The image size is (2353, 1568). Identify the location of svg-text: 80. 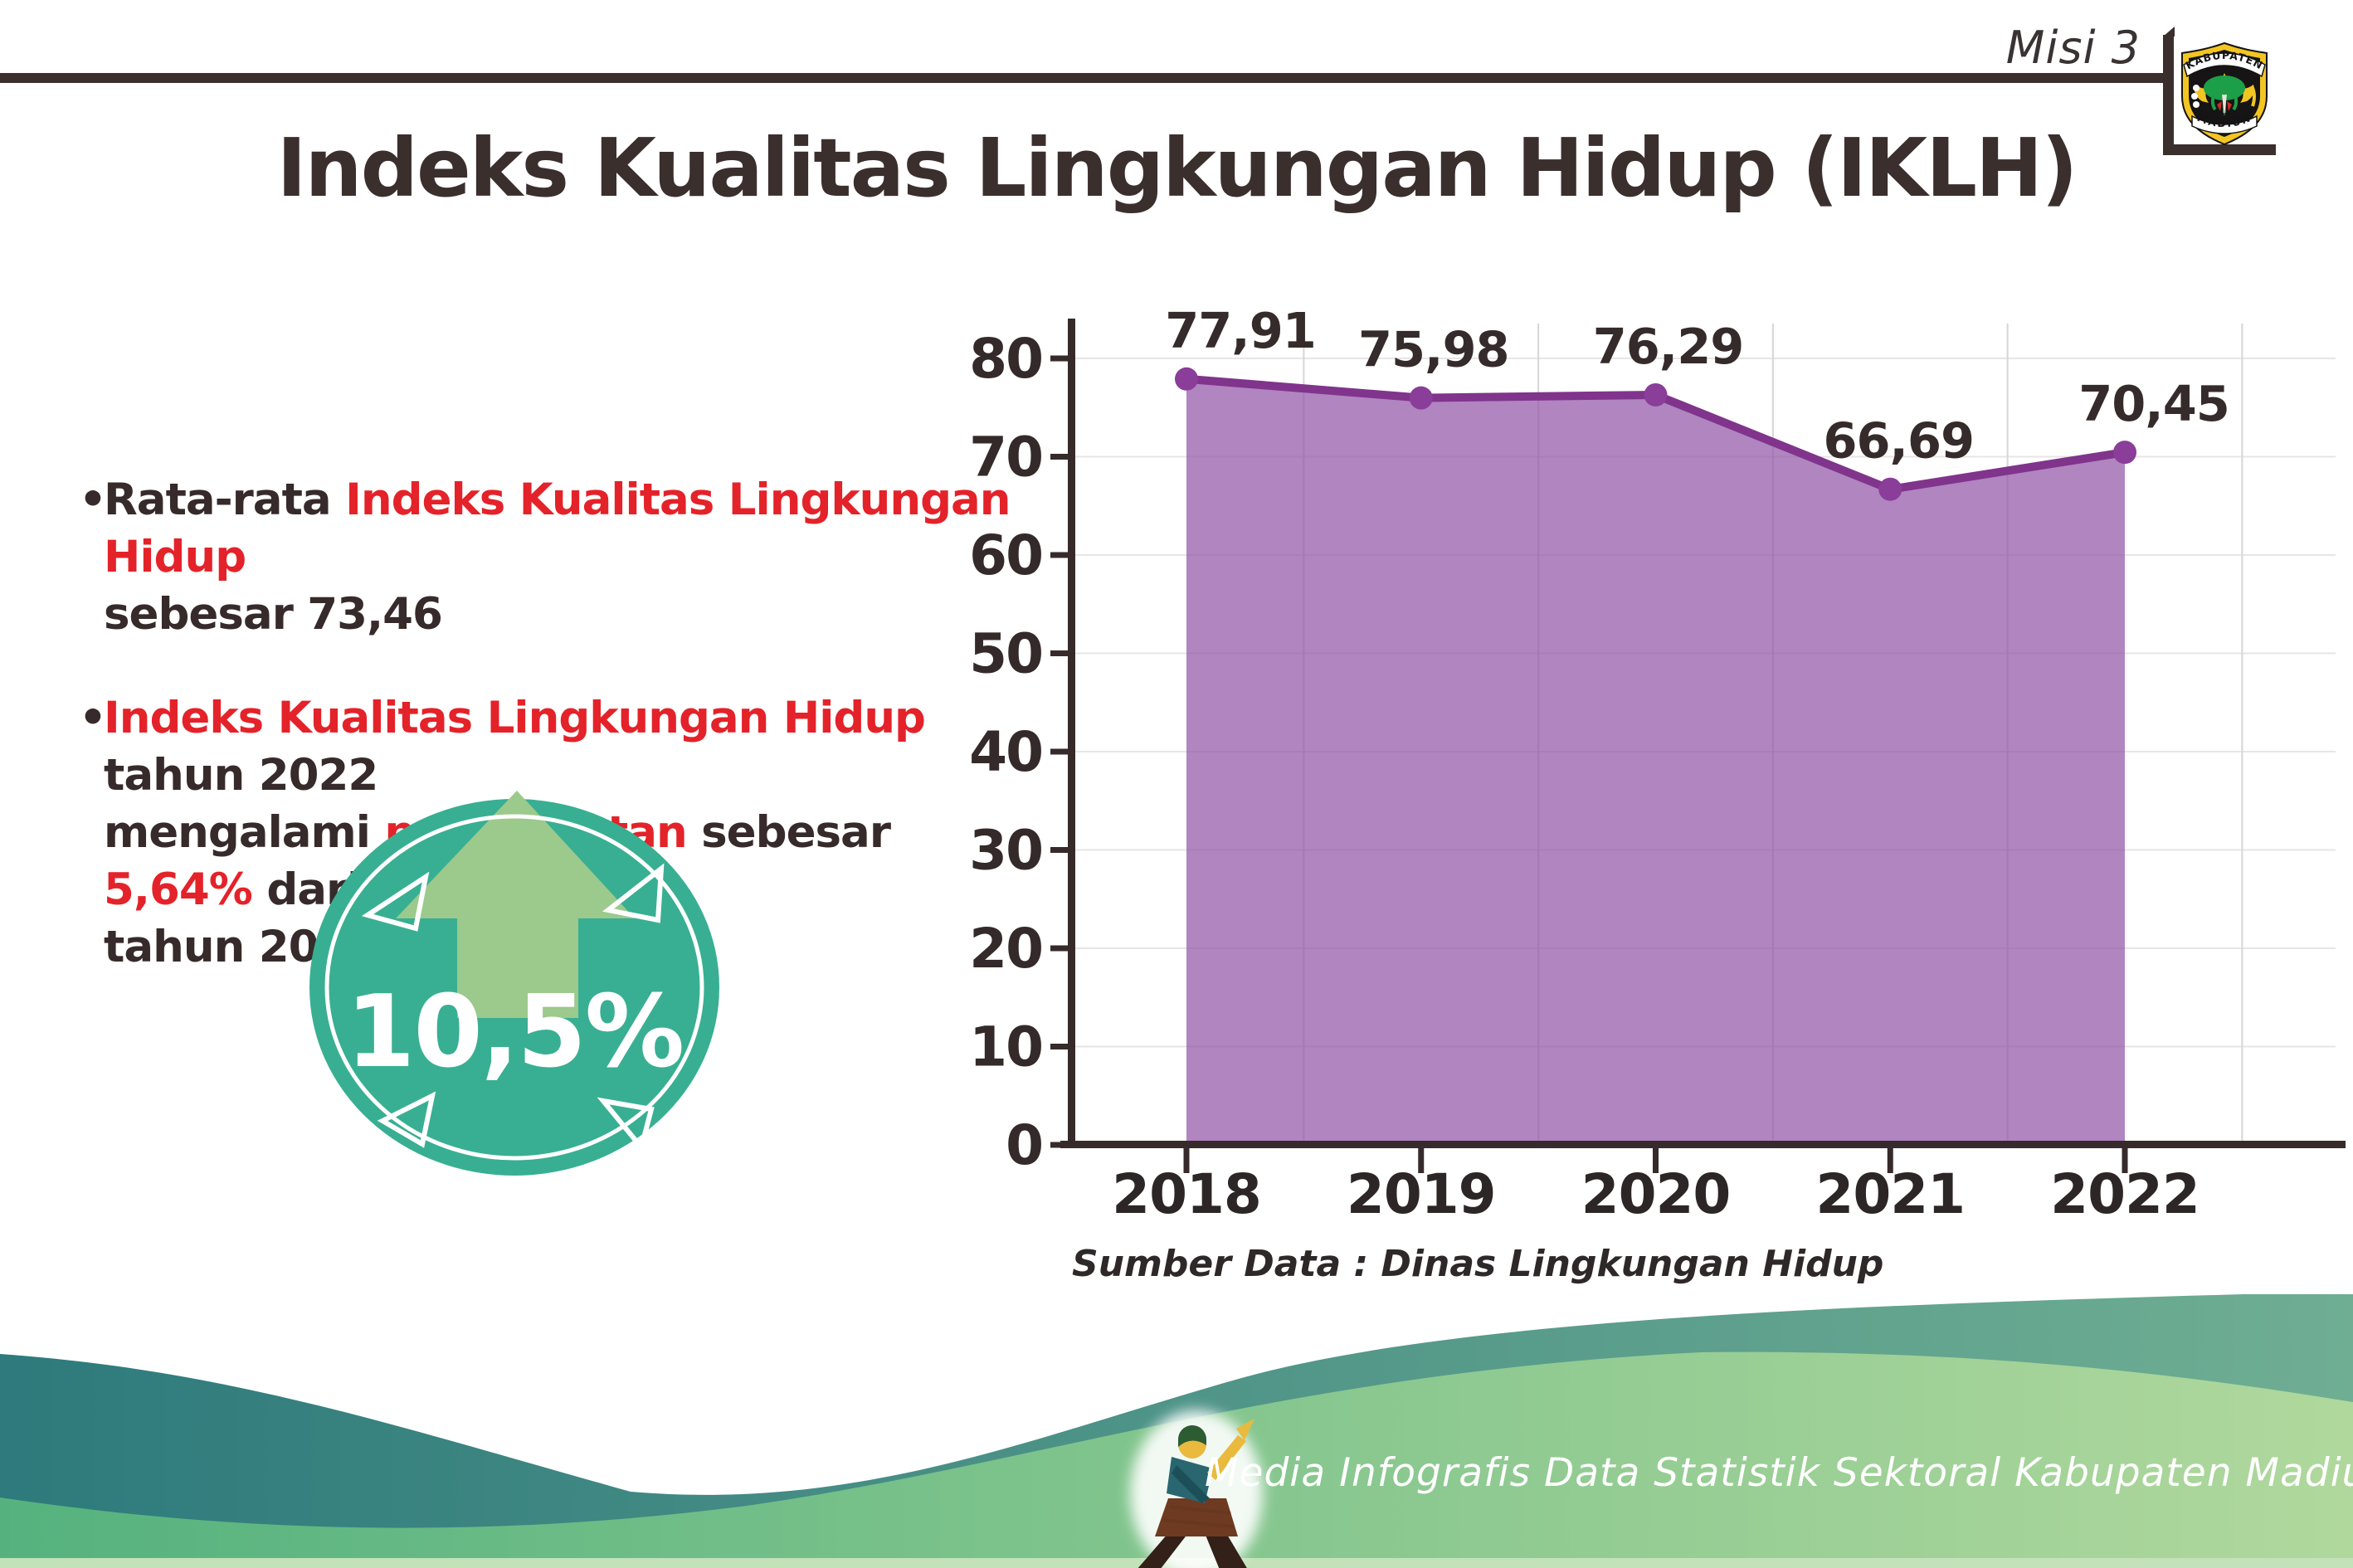
(1005, 359).